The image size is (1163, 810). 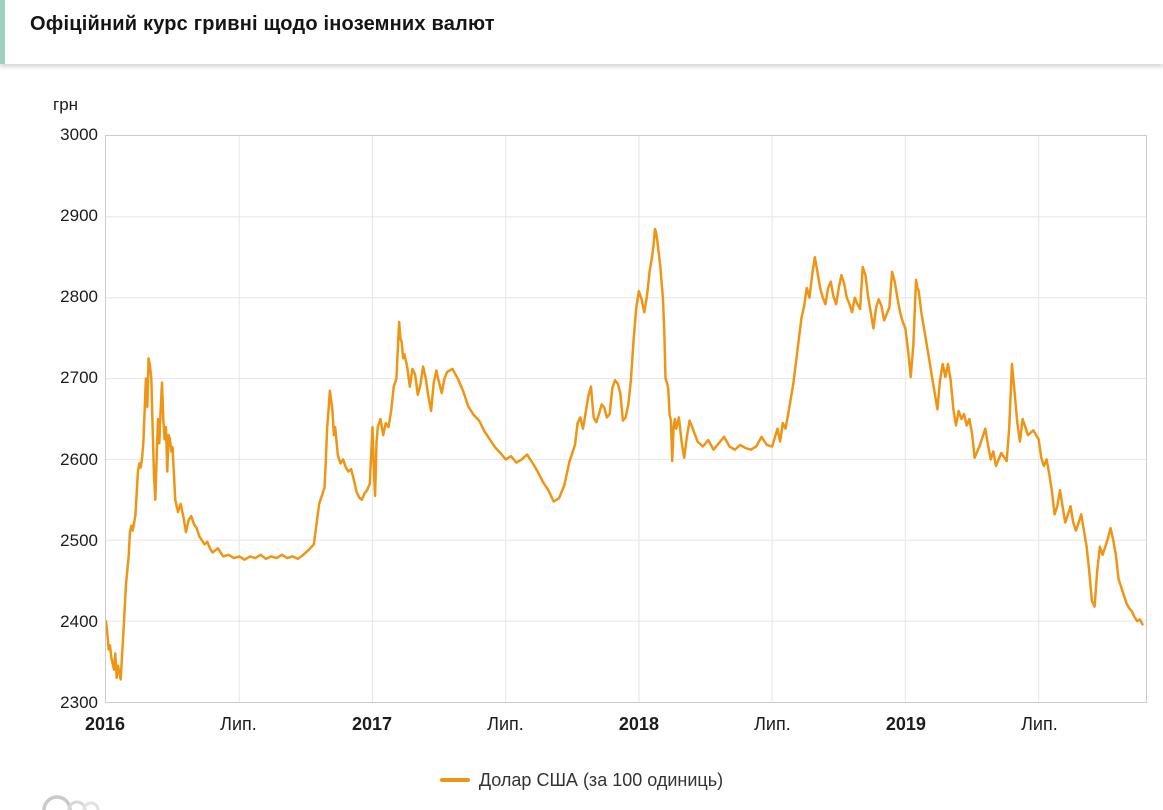 I want to click on legend: Долар США (за 100 одиниць), so click(x=581, y=780).